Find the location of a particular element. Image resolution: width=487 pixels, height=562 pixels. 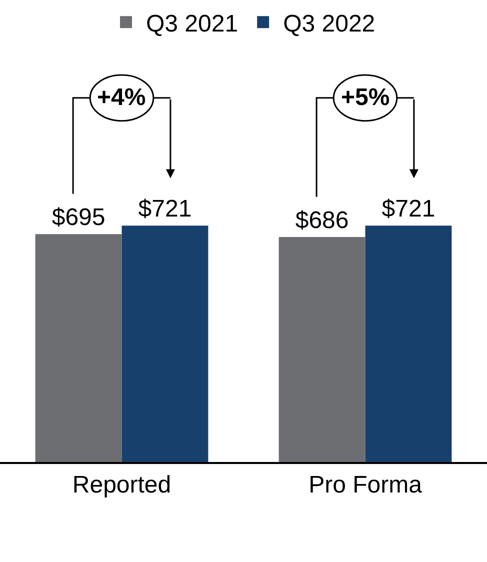

text: +4% is located at coordinates (121, 97).